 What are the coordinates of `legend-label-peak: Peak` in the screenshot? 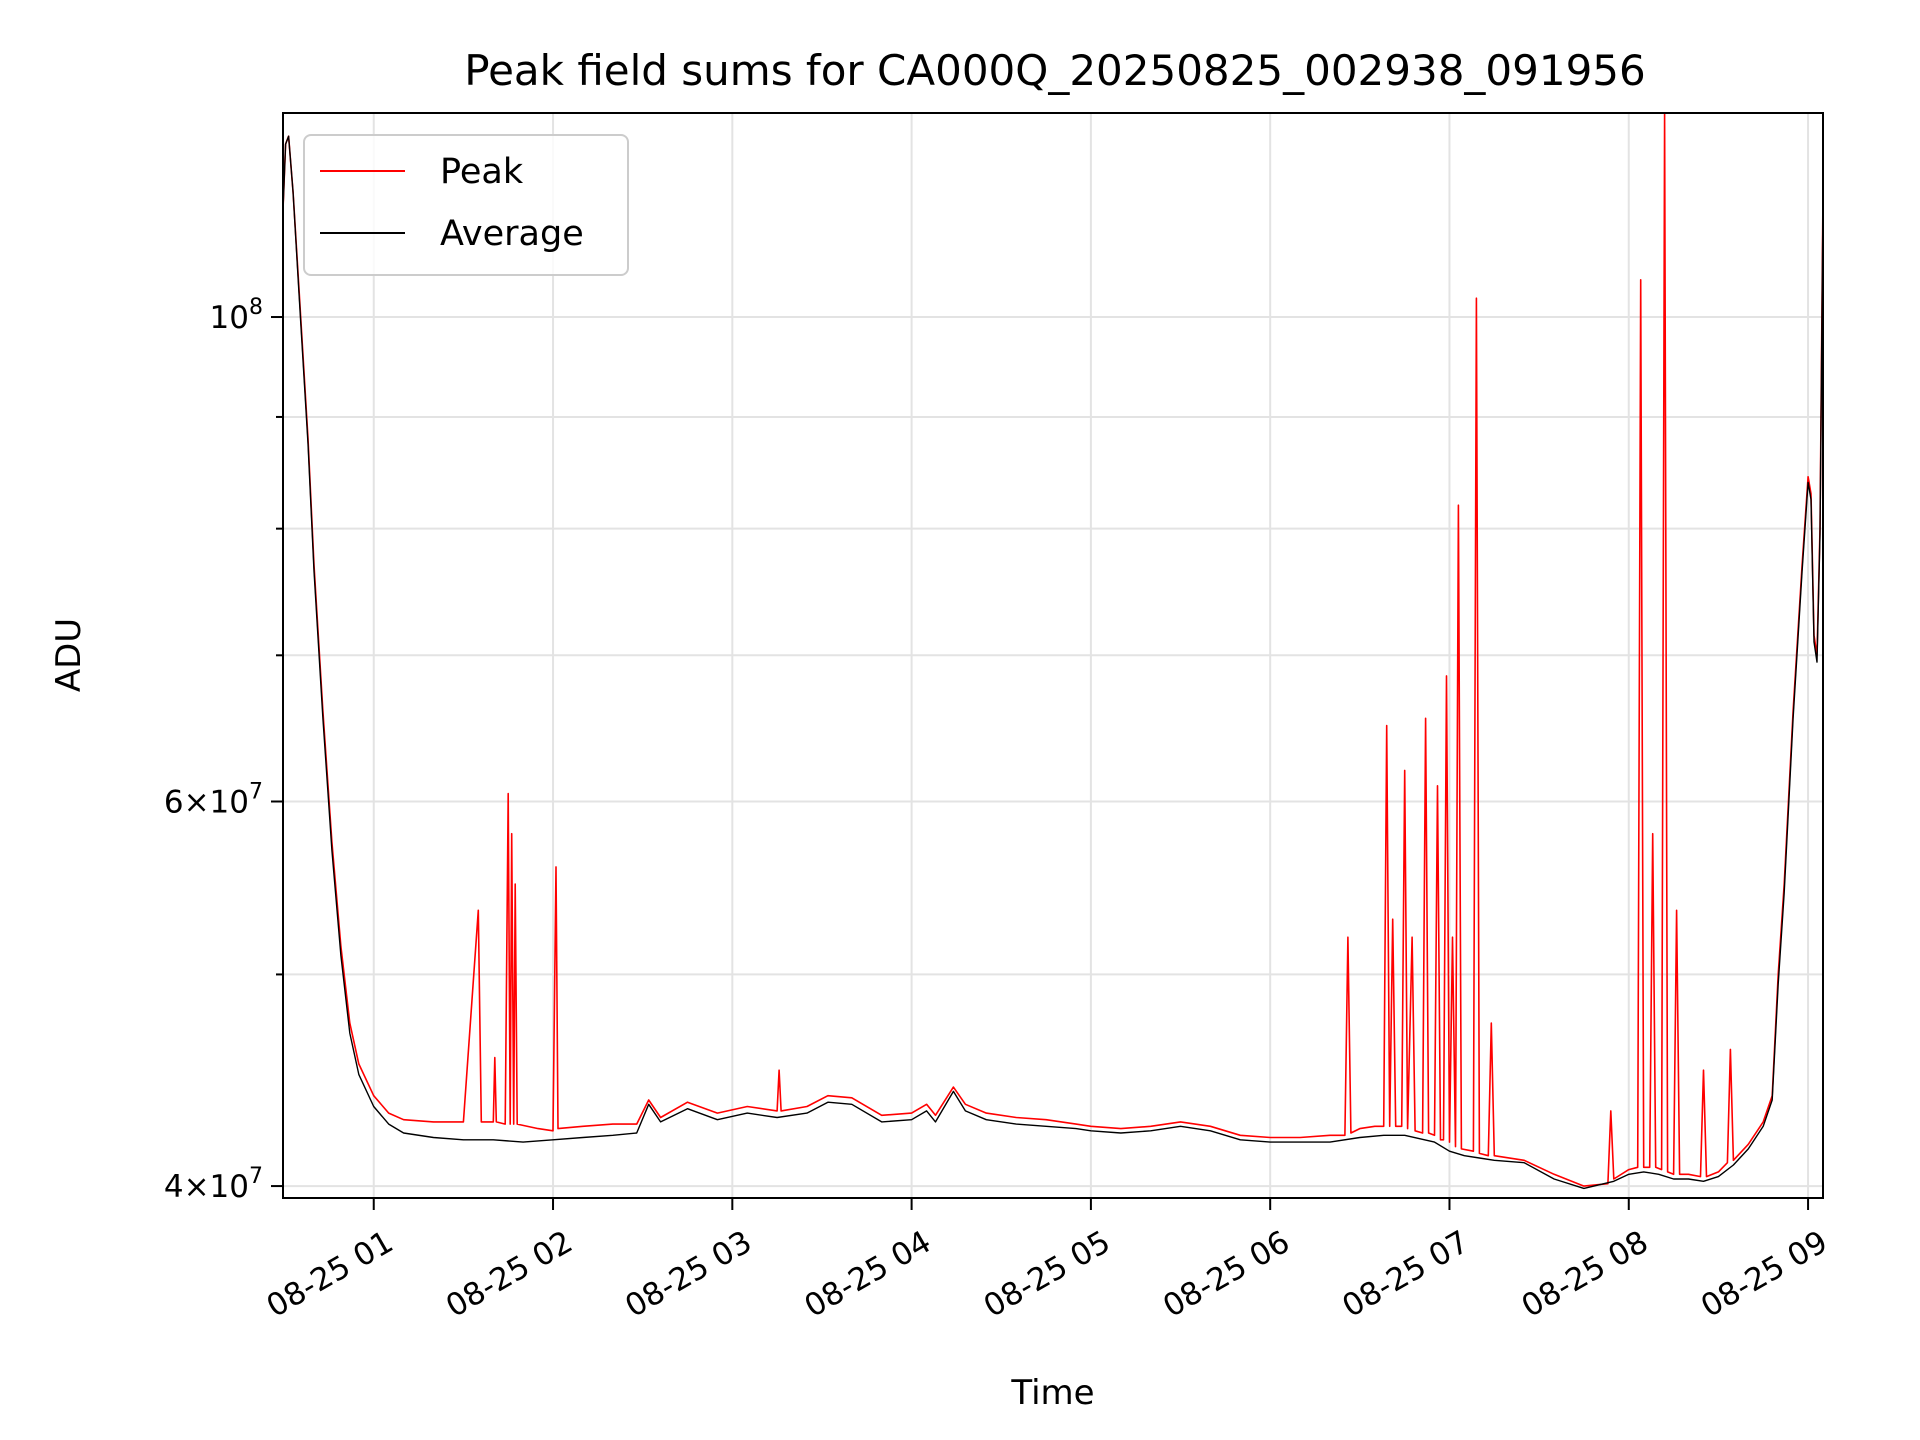 It's located at (482, 172).